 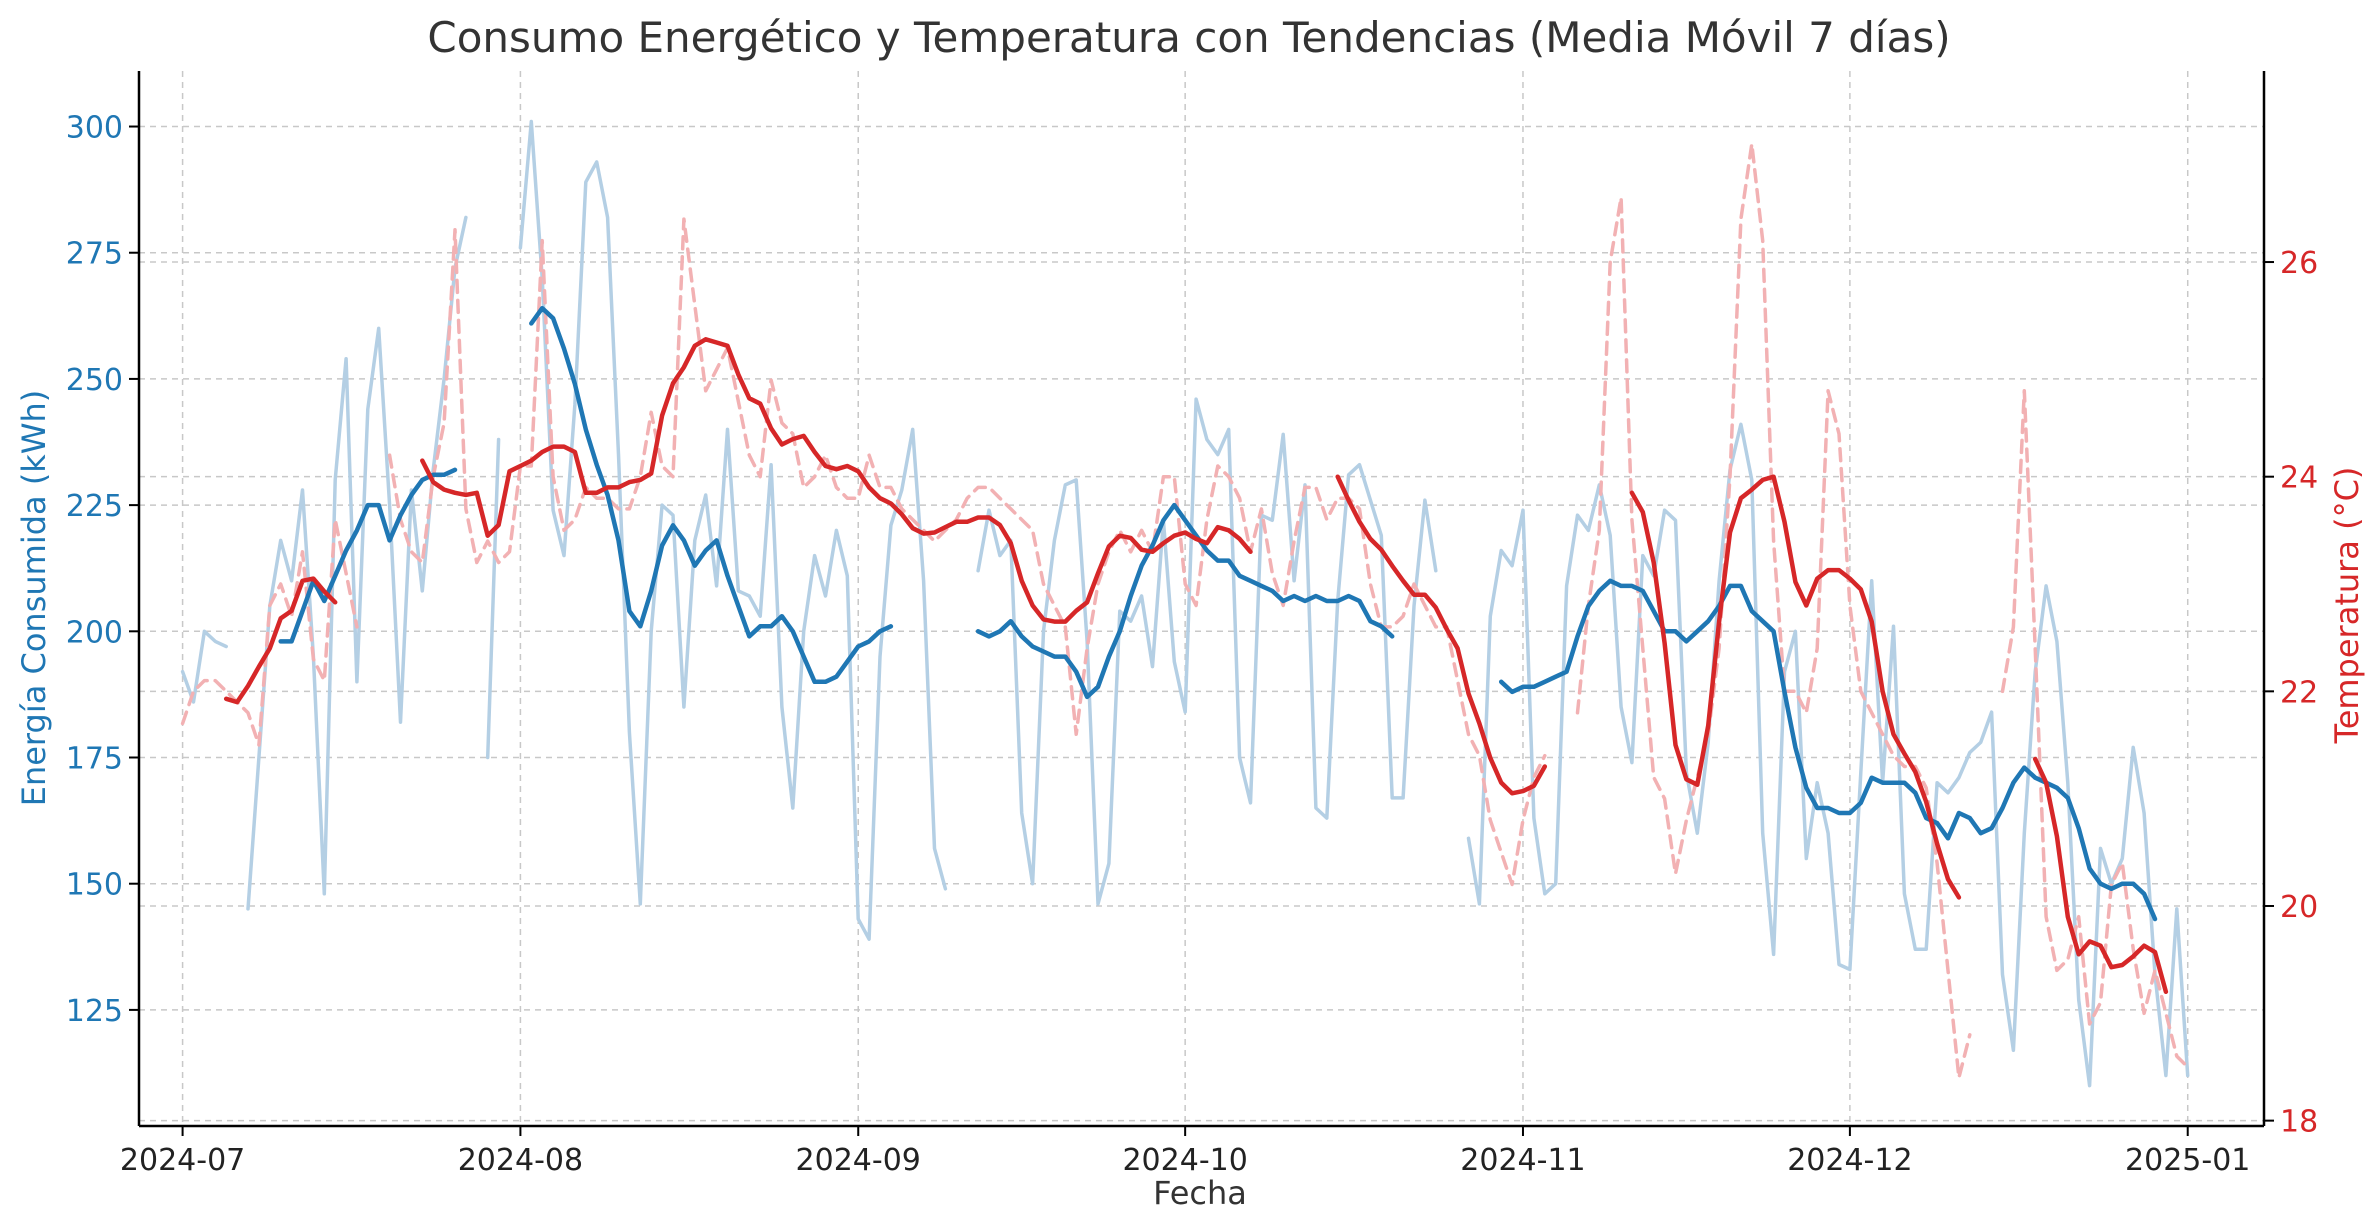 I want to click on right-y-tick-label: 26, so click(x=2299, y=263).